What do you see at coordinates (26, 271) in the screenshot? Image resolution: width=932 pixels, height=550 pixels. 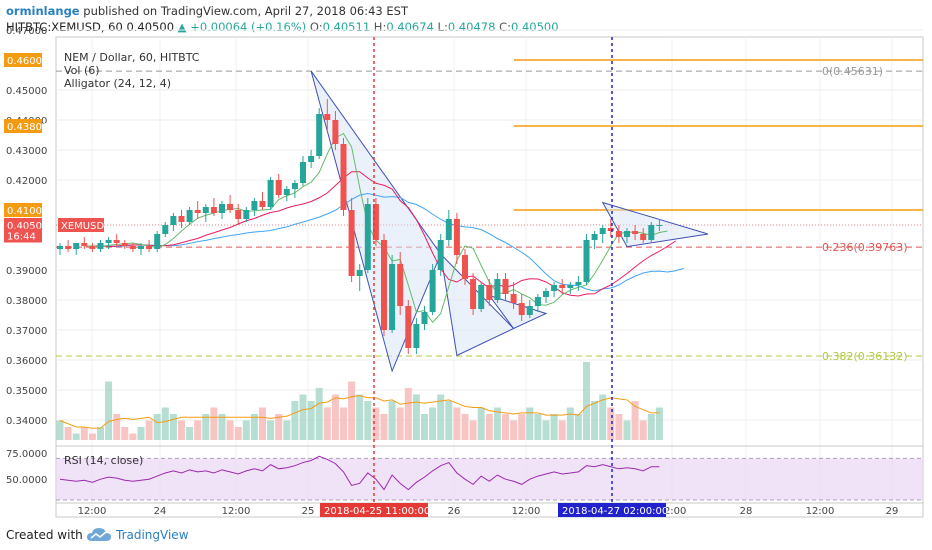 I see `price-tick-label: 0.39000` at bounding box center [26, 271].